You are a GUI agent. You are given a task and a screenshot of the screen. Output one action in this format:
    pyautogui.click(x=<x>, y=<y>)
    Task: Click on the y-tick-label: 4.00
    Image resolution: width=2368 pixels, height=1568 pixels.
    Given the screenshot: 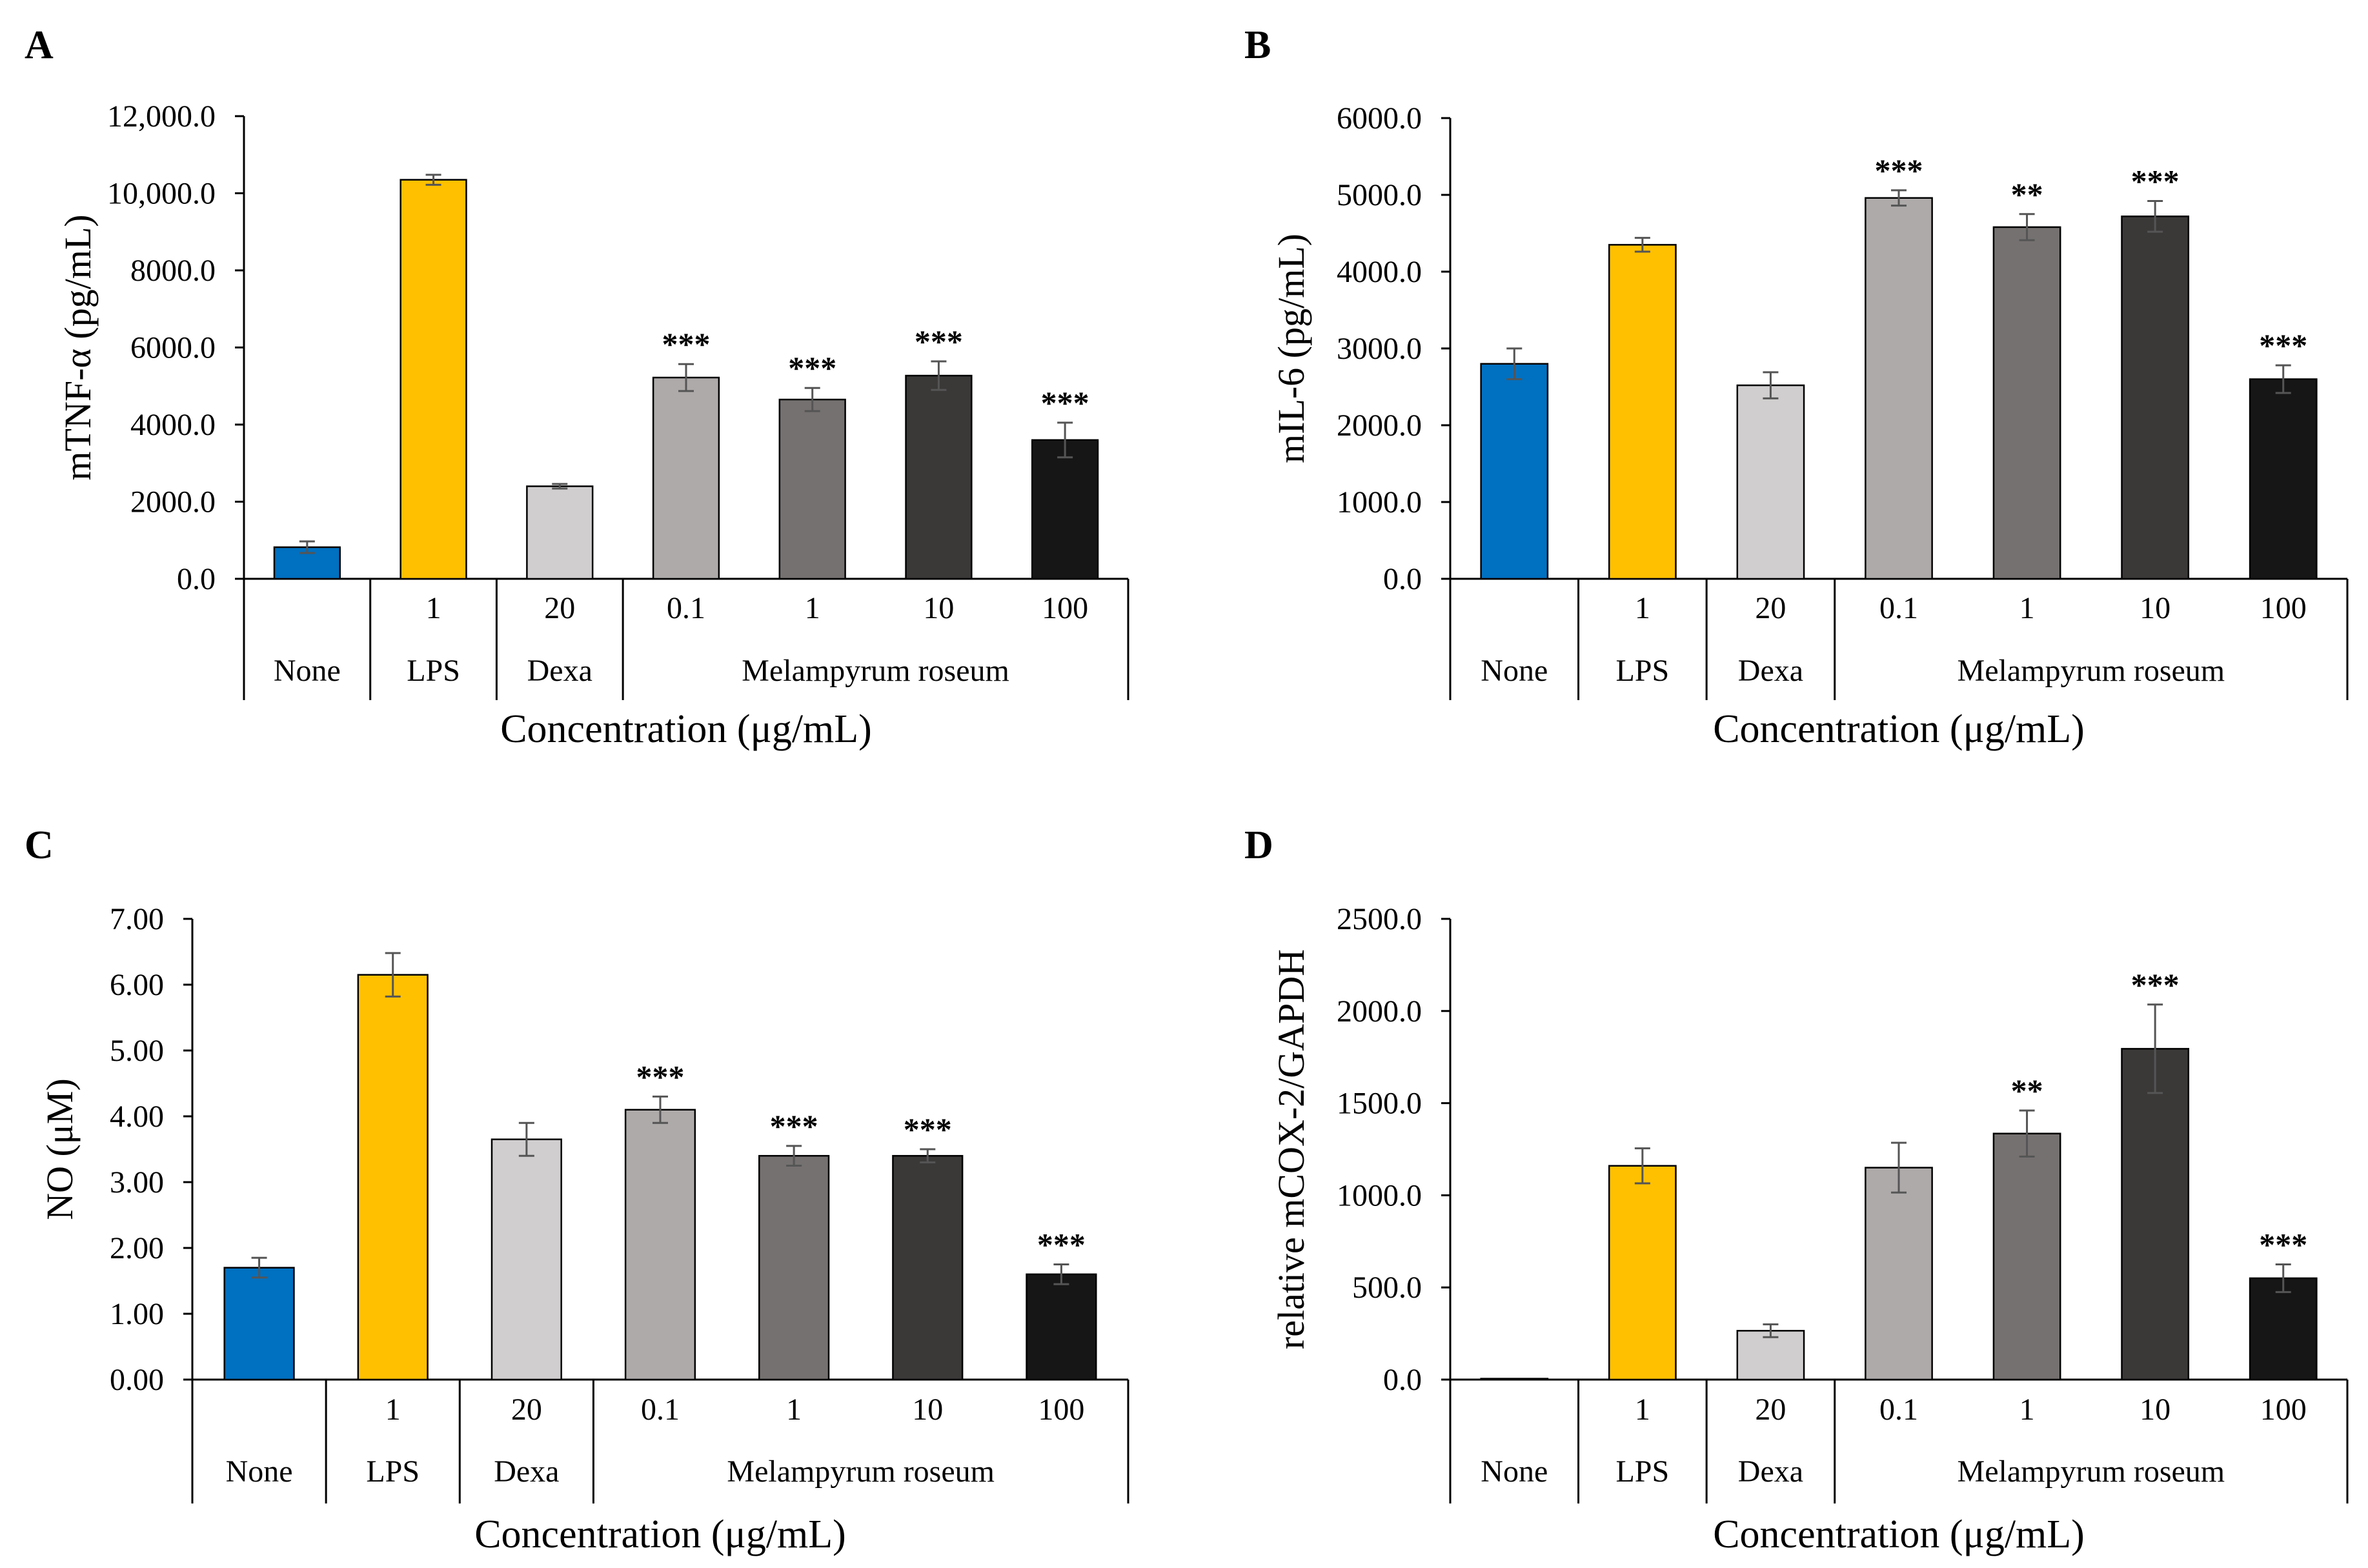 What is the action you would take?
    pyautogui.click(x=137, y=1117)
    